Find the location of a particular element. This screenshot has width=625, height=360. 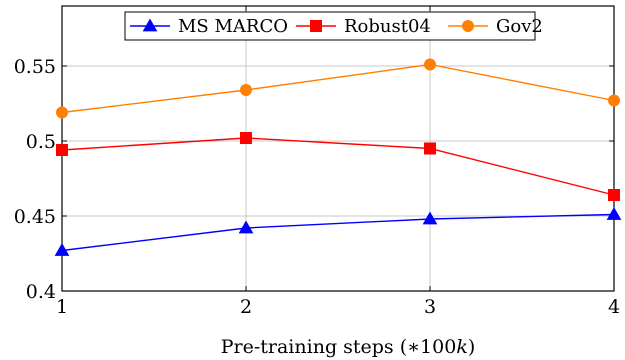

x-tick-label-2: 3 is located at coordinates (430, 307).